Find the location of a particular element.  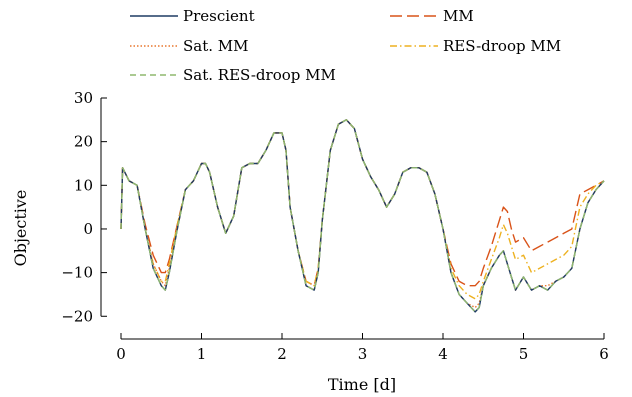

legend-label: RES-droop MM is located at coordinates (502, 46).